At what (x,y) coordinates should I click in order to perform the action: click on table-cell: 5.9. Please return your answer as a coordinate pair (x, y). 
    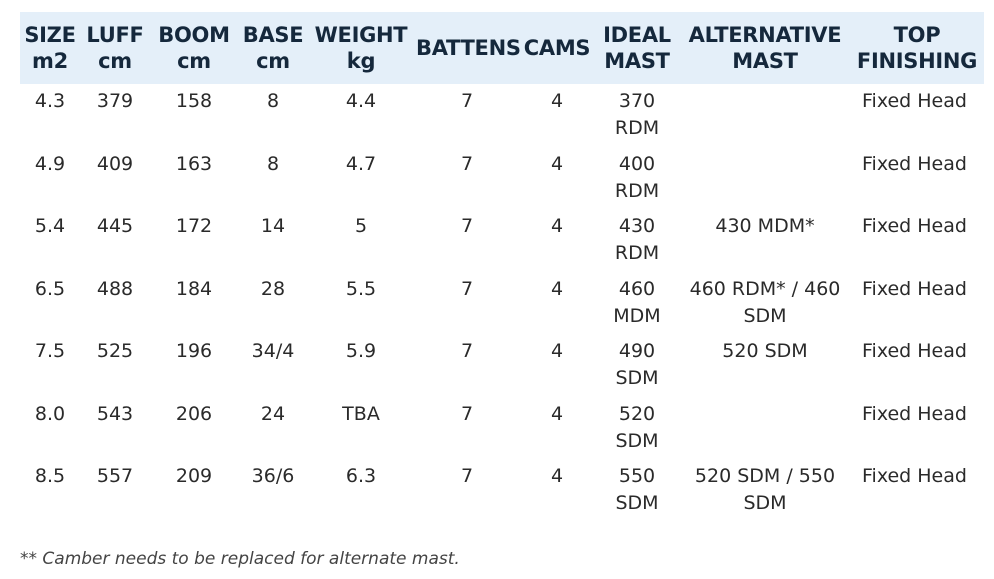
    Looking at the image, I should click on (361, 351).